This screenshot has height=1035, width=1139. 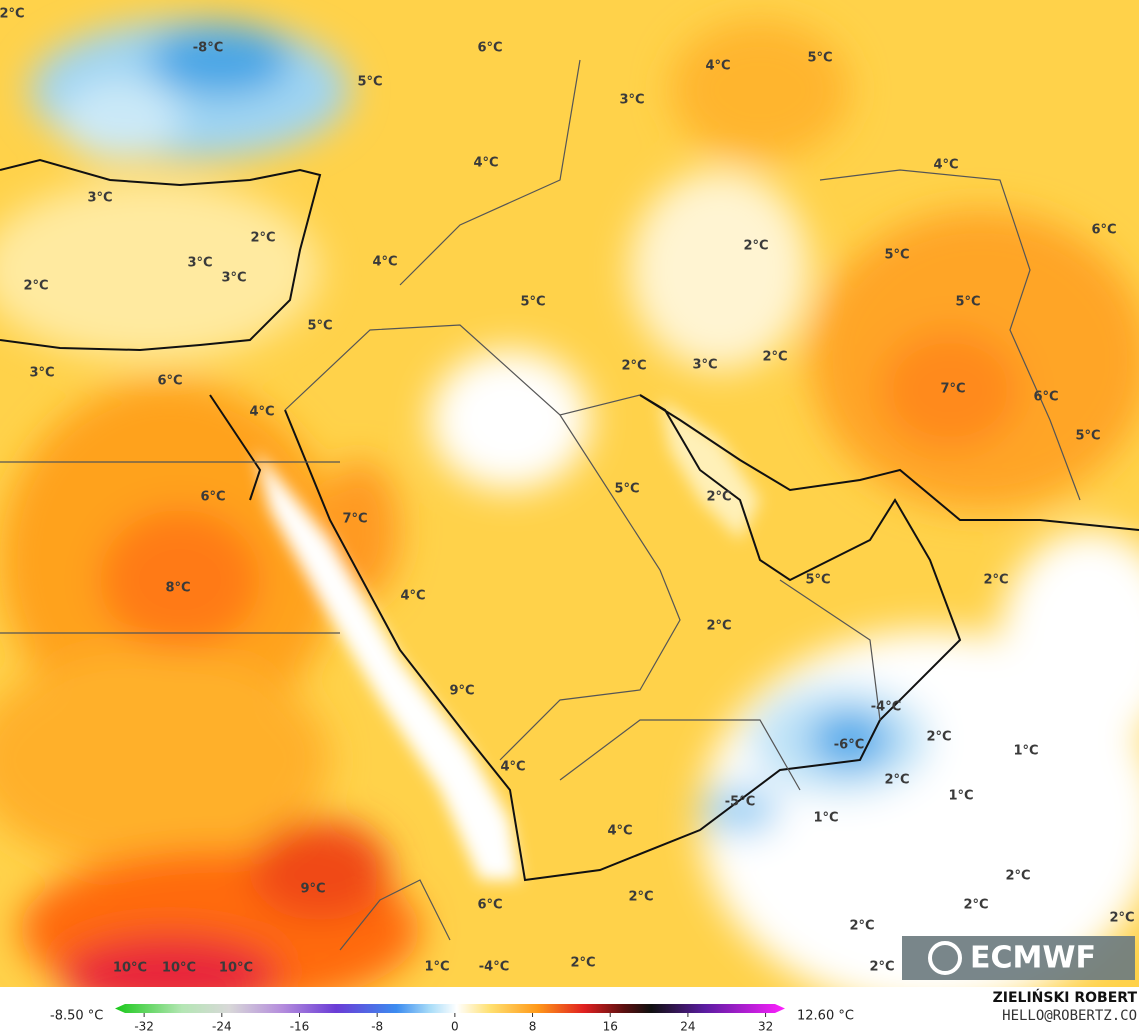 I want to click on temperature-label: -6°C, so click(x=849, y=745).